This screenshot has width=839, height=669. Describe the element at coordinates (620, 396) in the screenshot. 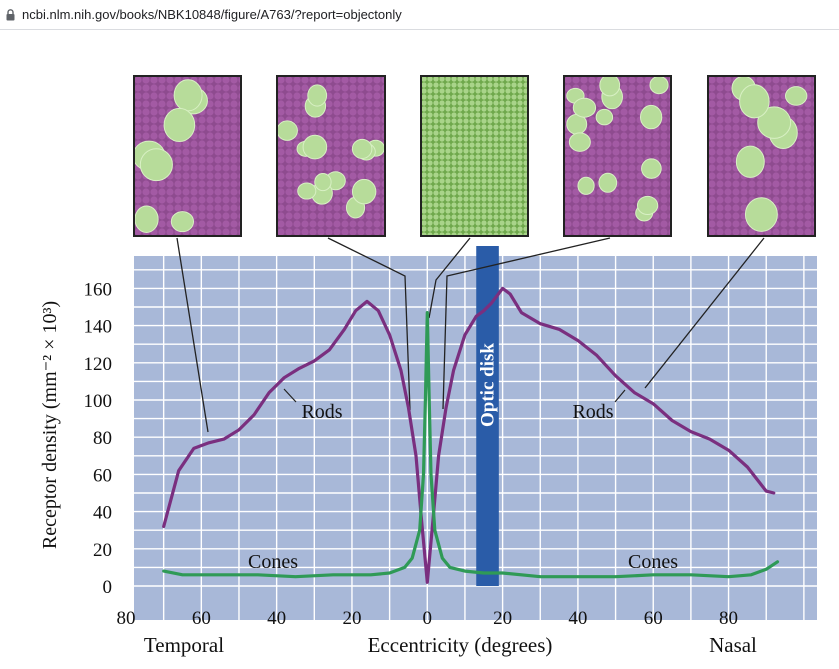

I see `rods-label-leader` at that location.